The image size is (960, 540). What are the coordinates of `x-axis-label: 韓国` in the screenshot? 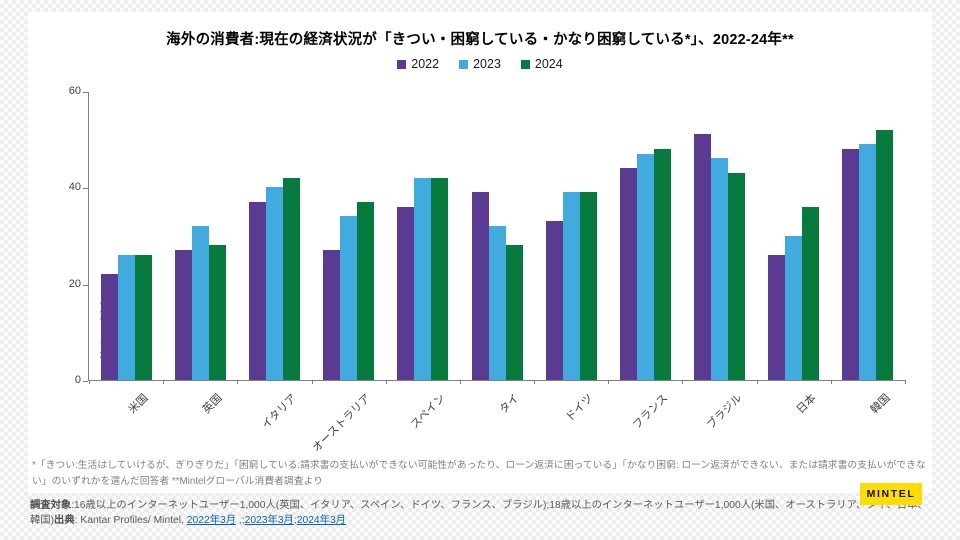 It's located at (880, 404).